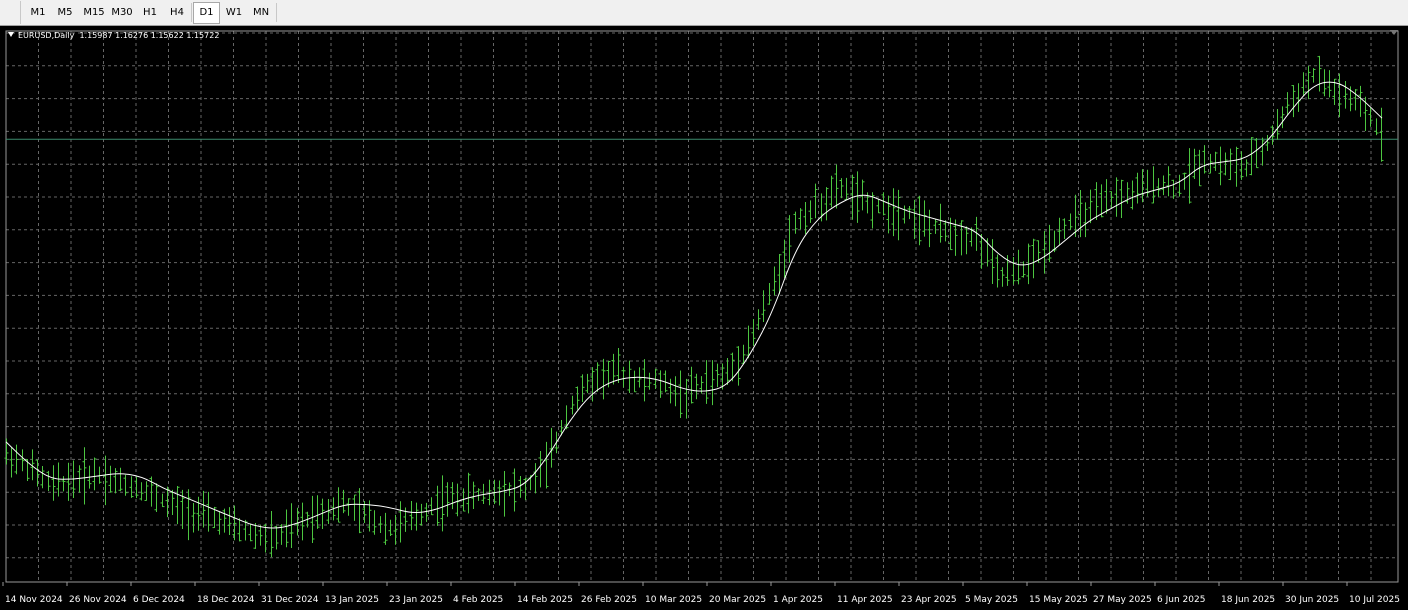 The width and height of the screenshot is (1408, 610). I want to click on x-tick-label: 23 Apr 2025, so click(929, 600).